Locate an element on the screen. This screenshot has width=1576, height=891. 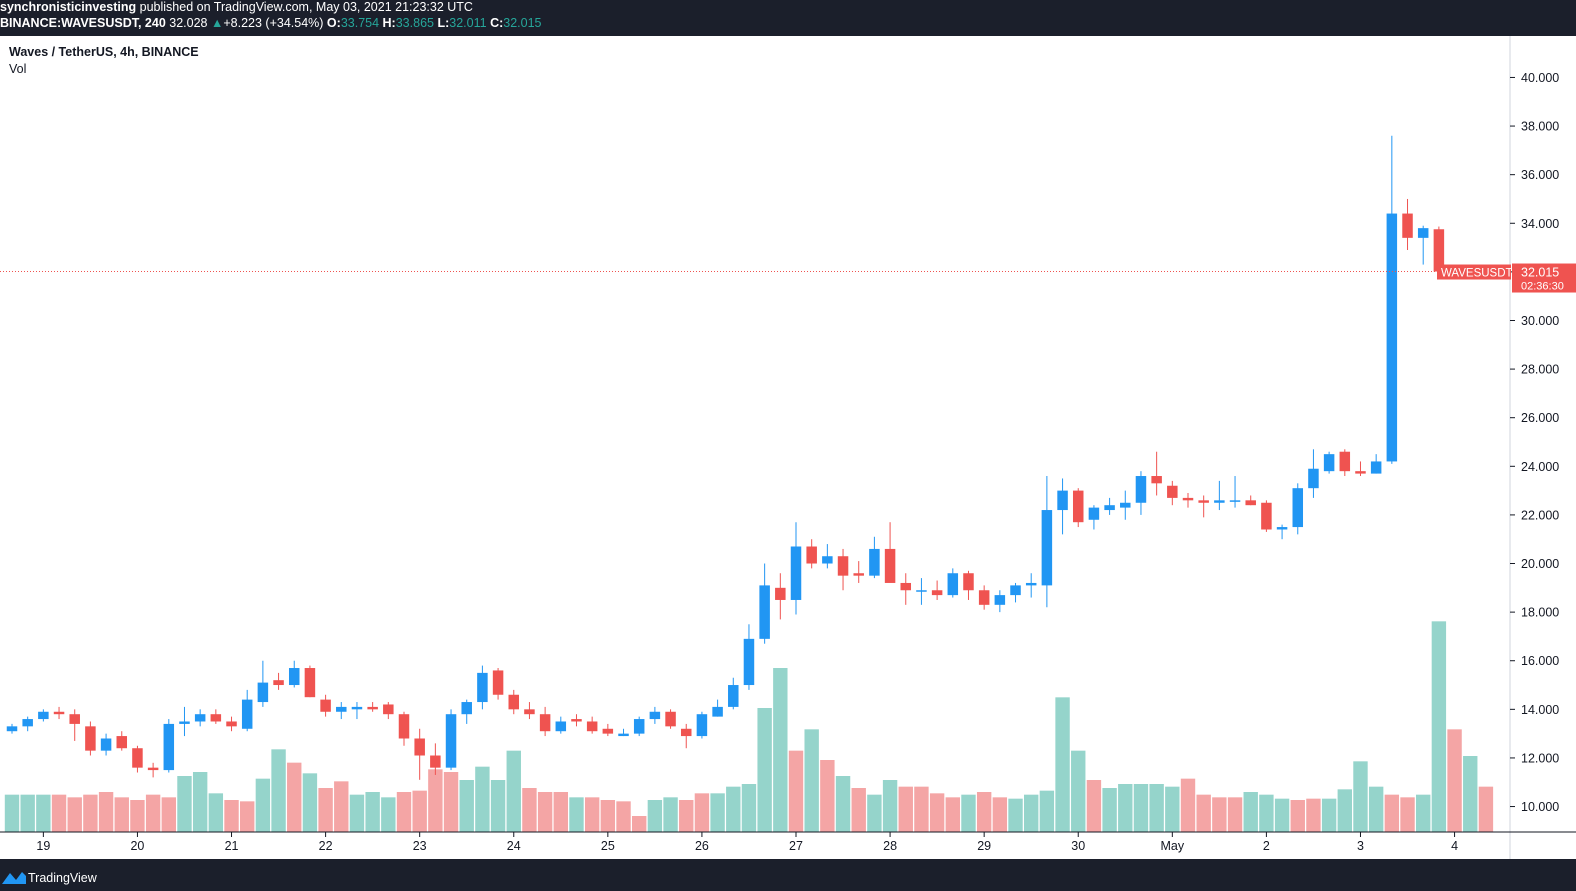
time-tick-label: 21 is located at coordinates (232, 846).